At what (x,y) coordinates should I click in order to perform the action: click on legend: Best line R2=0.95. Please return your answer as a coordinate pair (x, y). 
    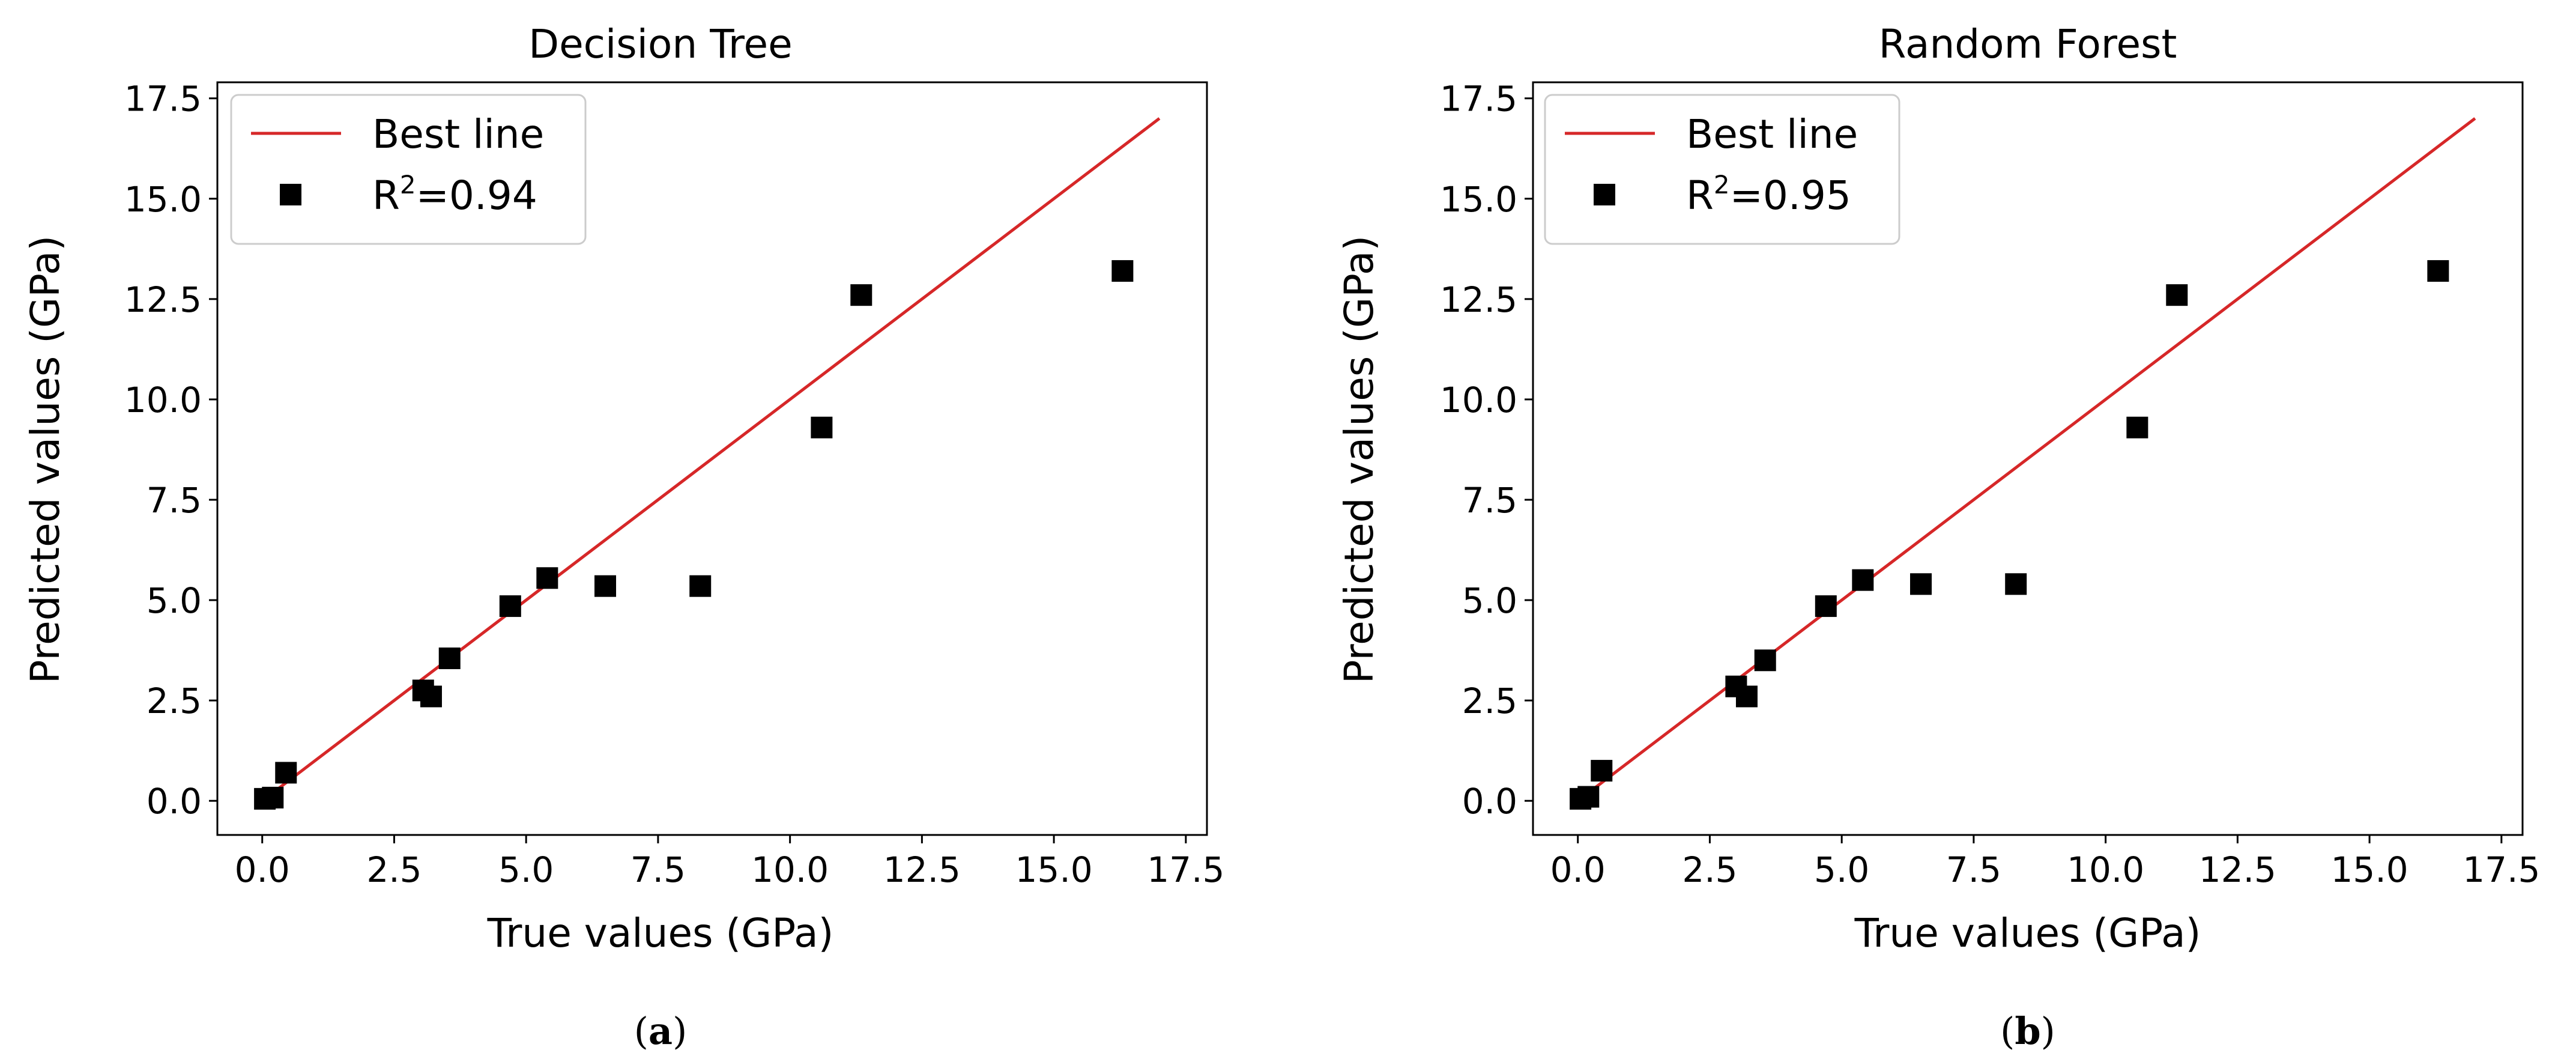
    Looking at the image, I should click on (1722, 169).